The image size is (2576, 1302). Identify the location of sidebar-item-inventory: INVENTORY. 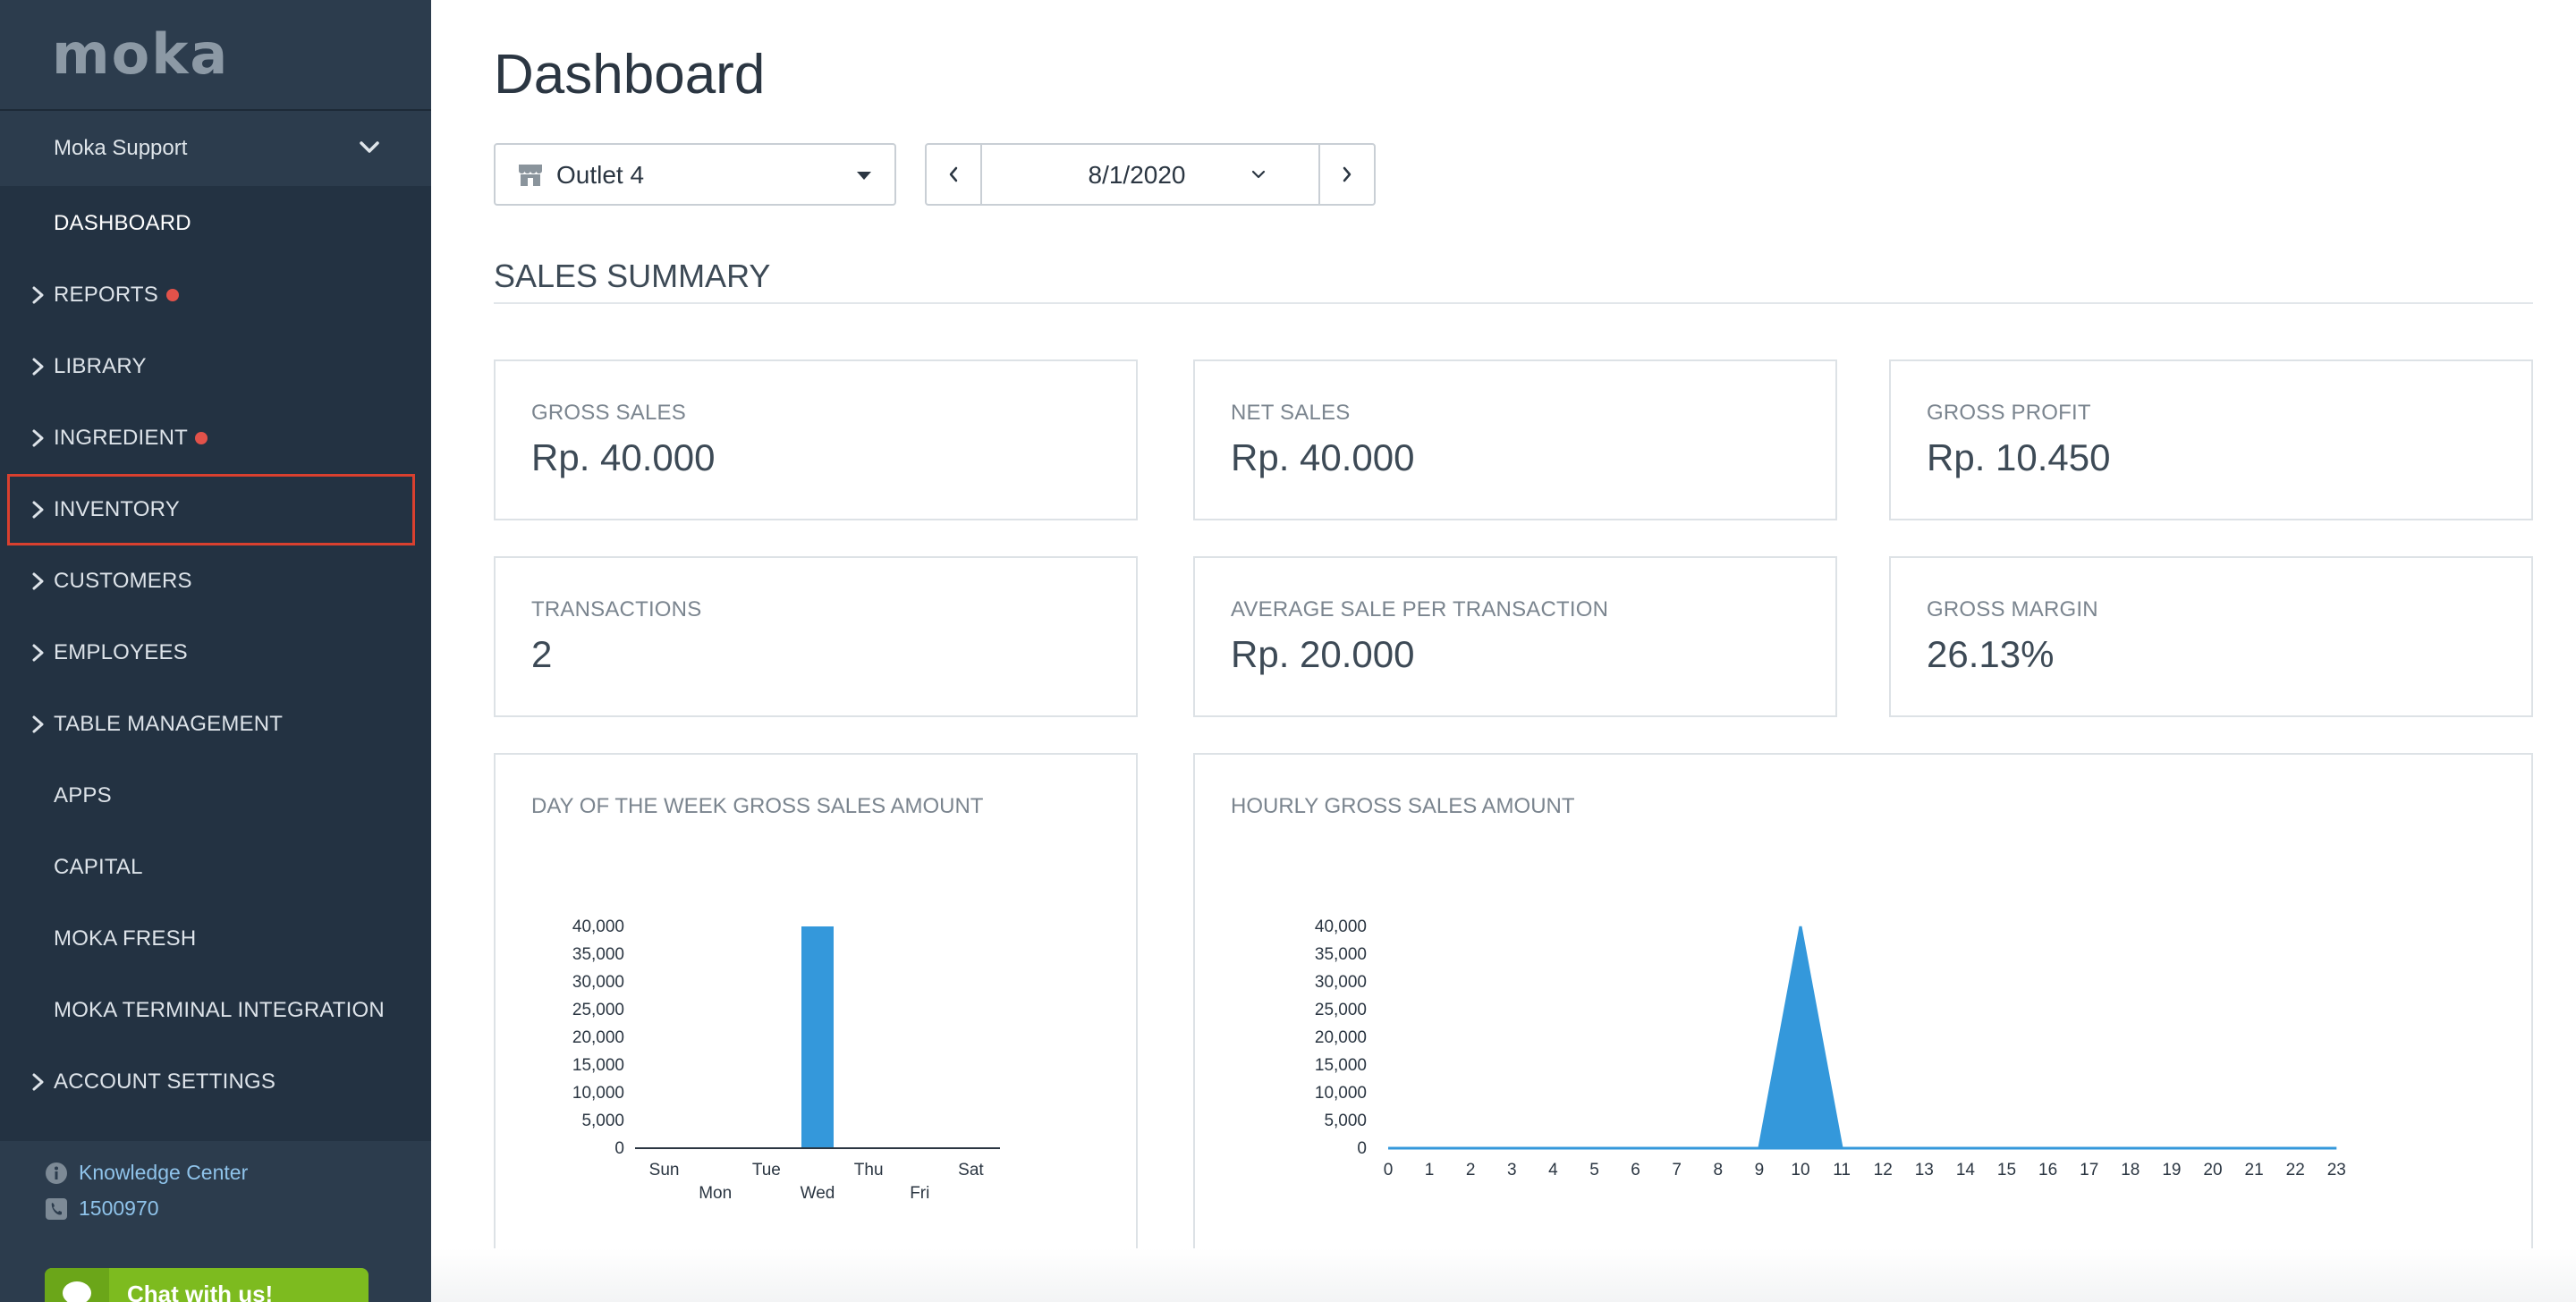
(211, 509).